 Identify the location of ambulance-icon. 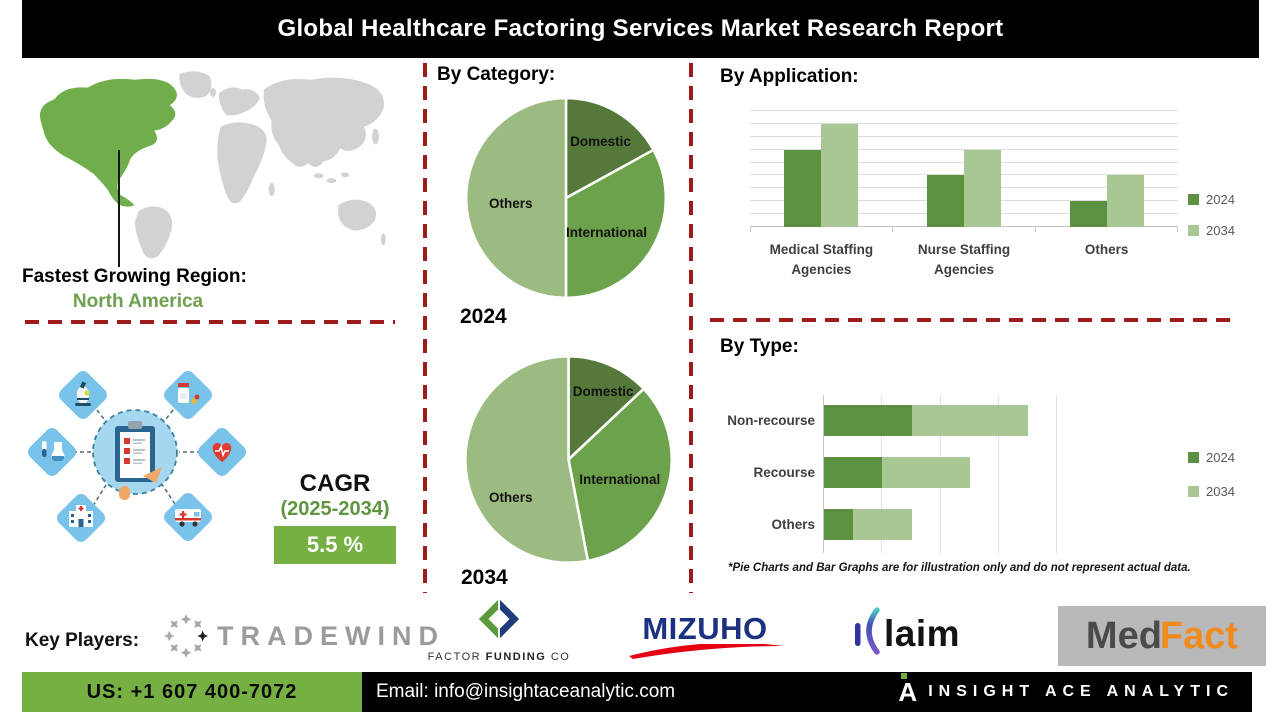
(188, 518).